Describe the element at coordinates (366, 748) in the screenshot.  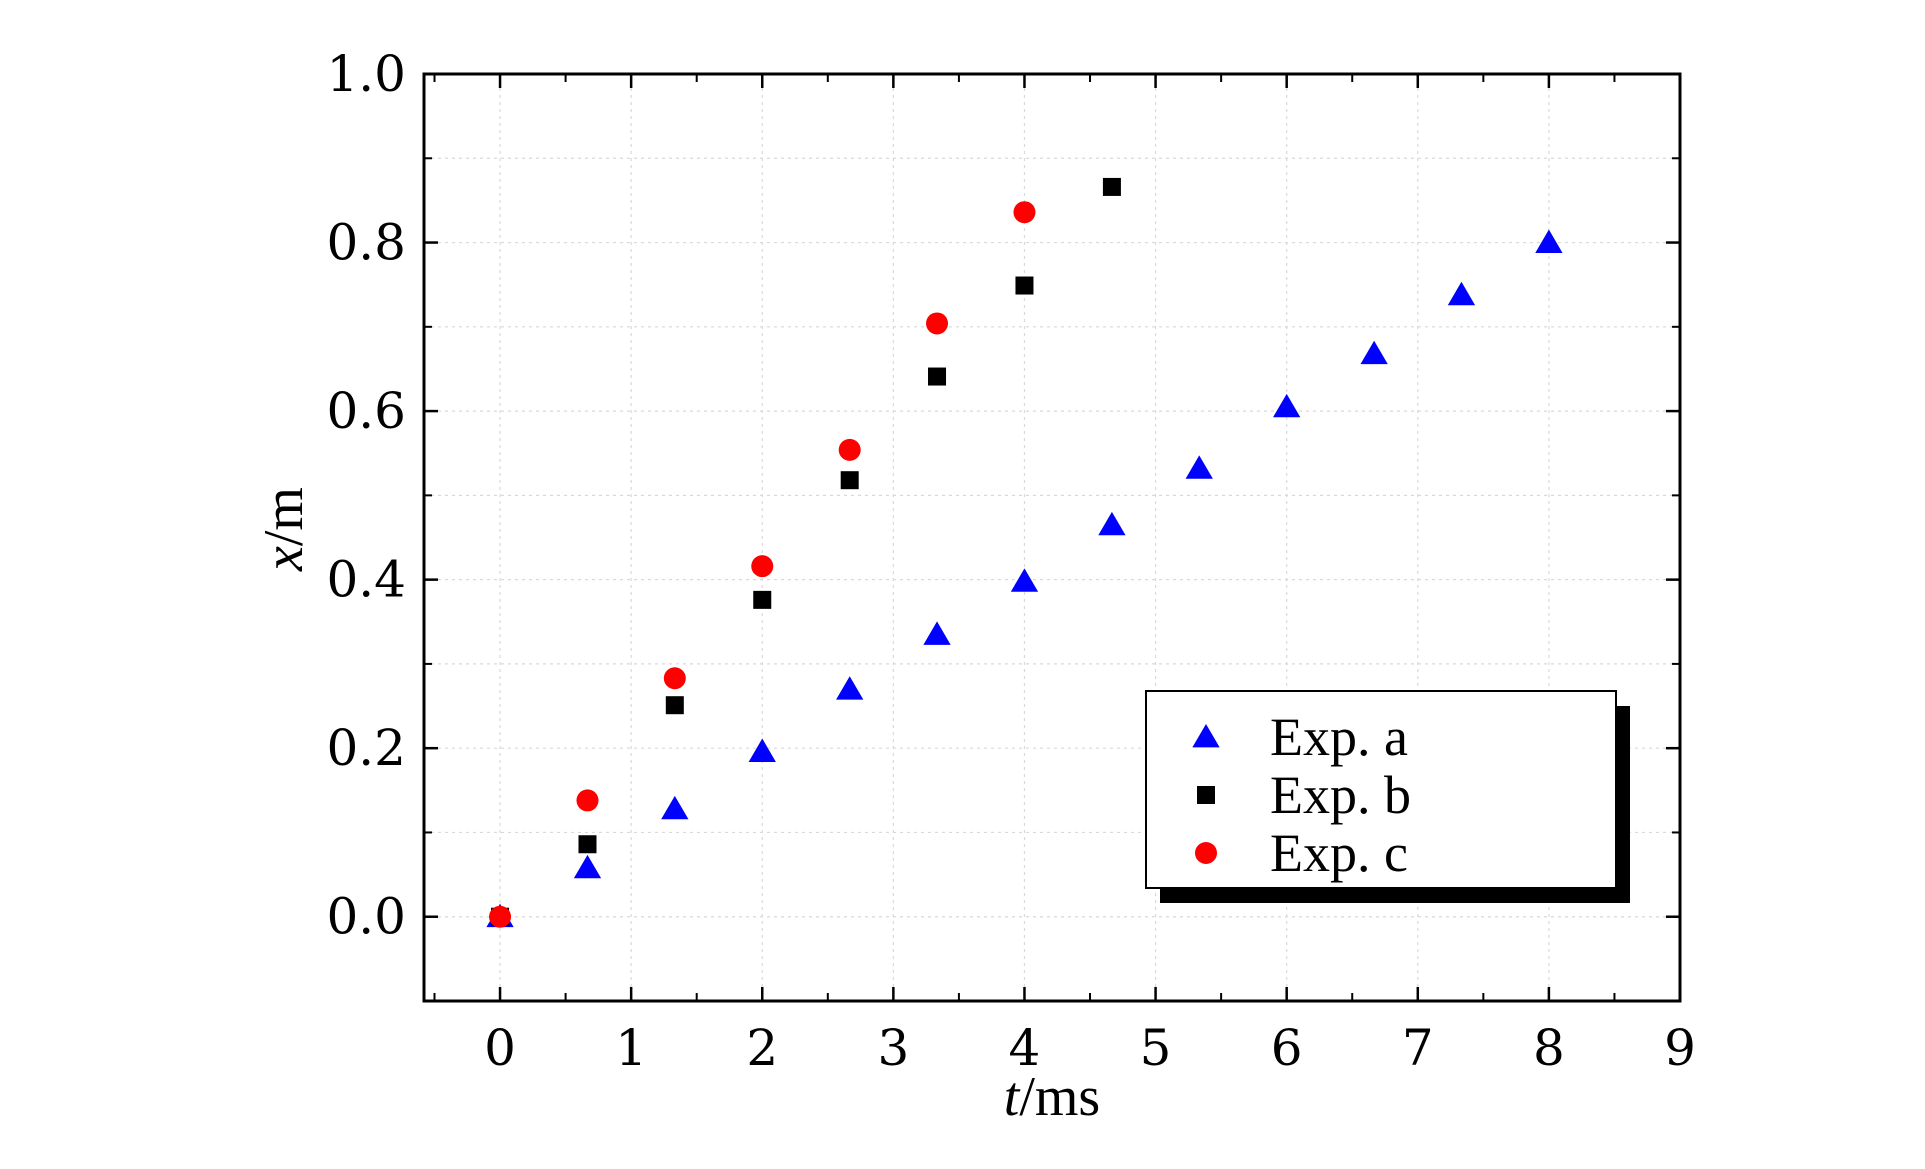
I see `y-tick-label: 0.2` at that location.